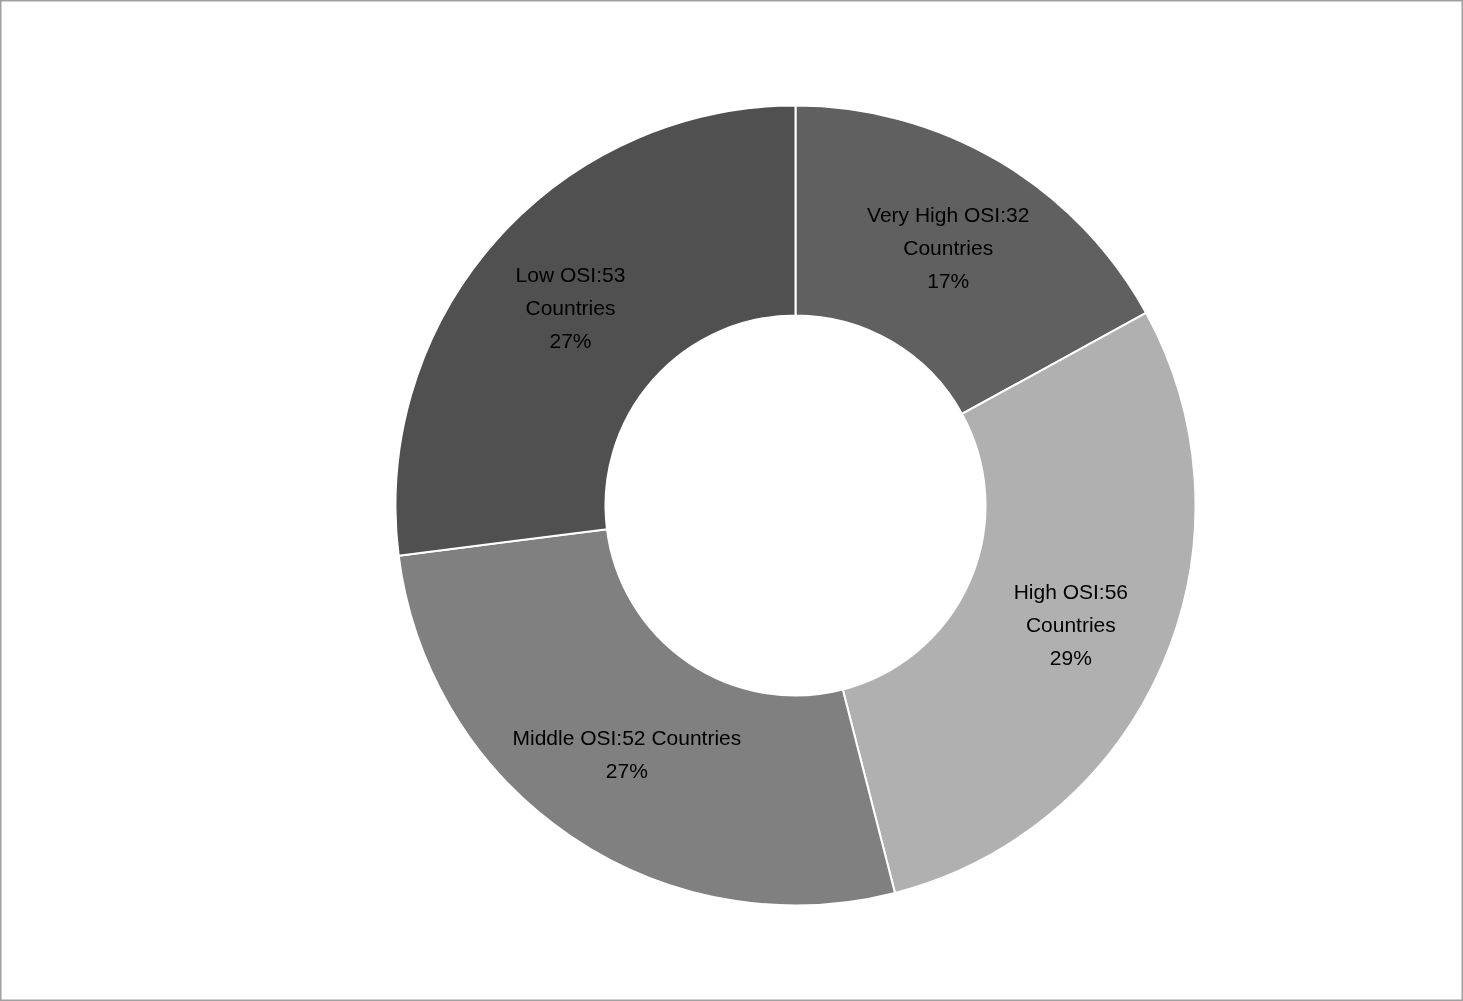 The image size is (1463, 1001). I want to click on slice-label: High OSI:56 Countries, so click(1071, 608).